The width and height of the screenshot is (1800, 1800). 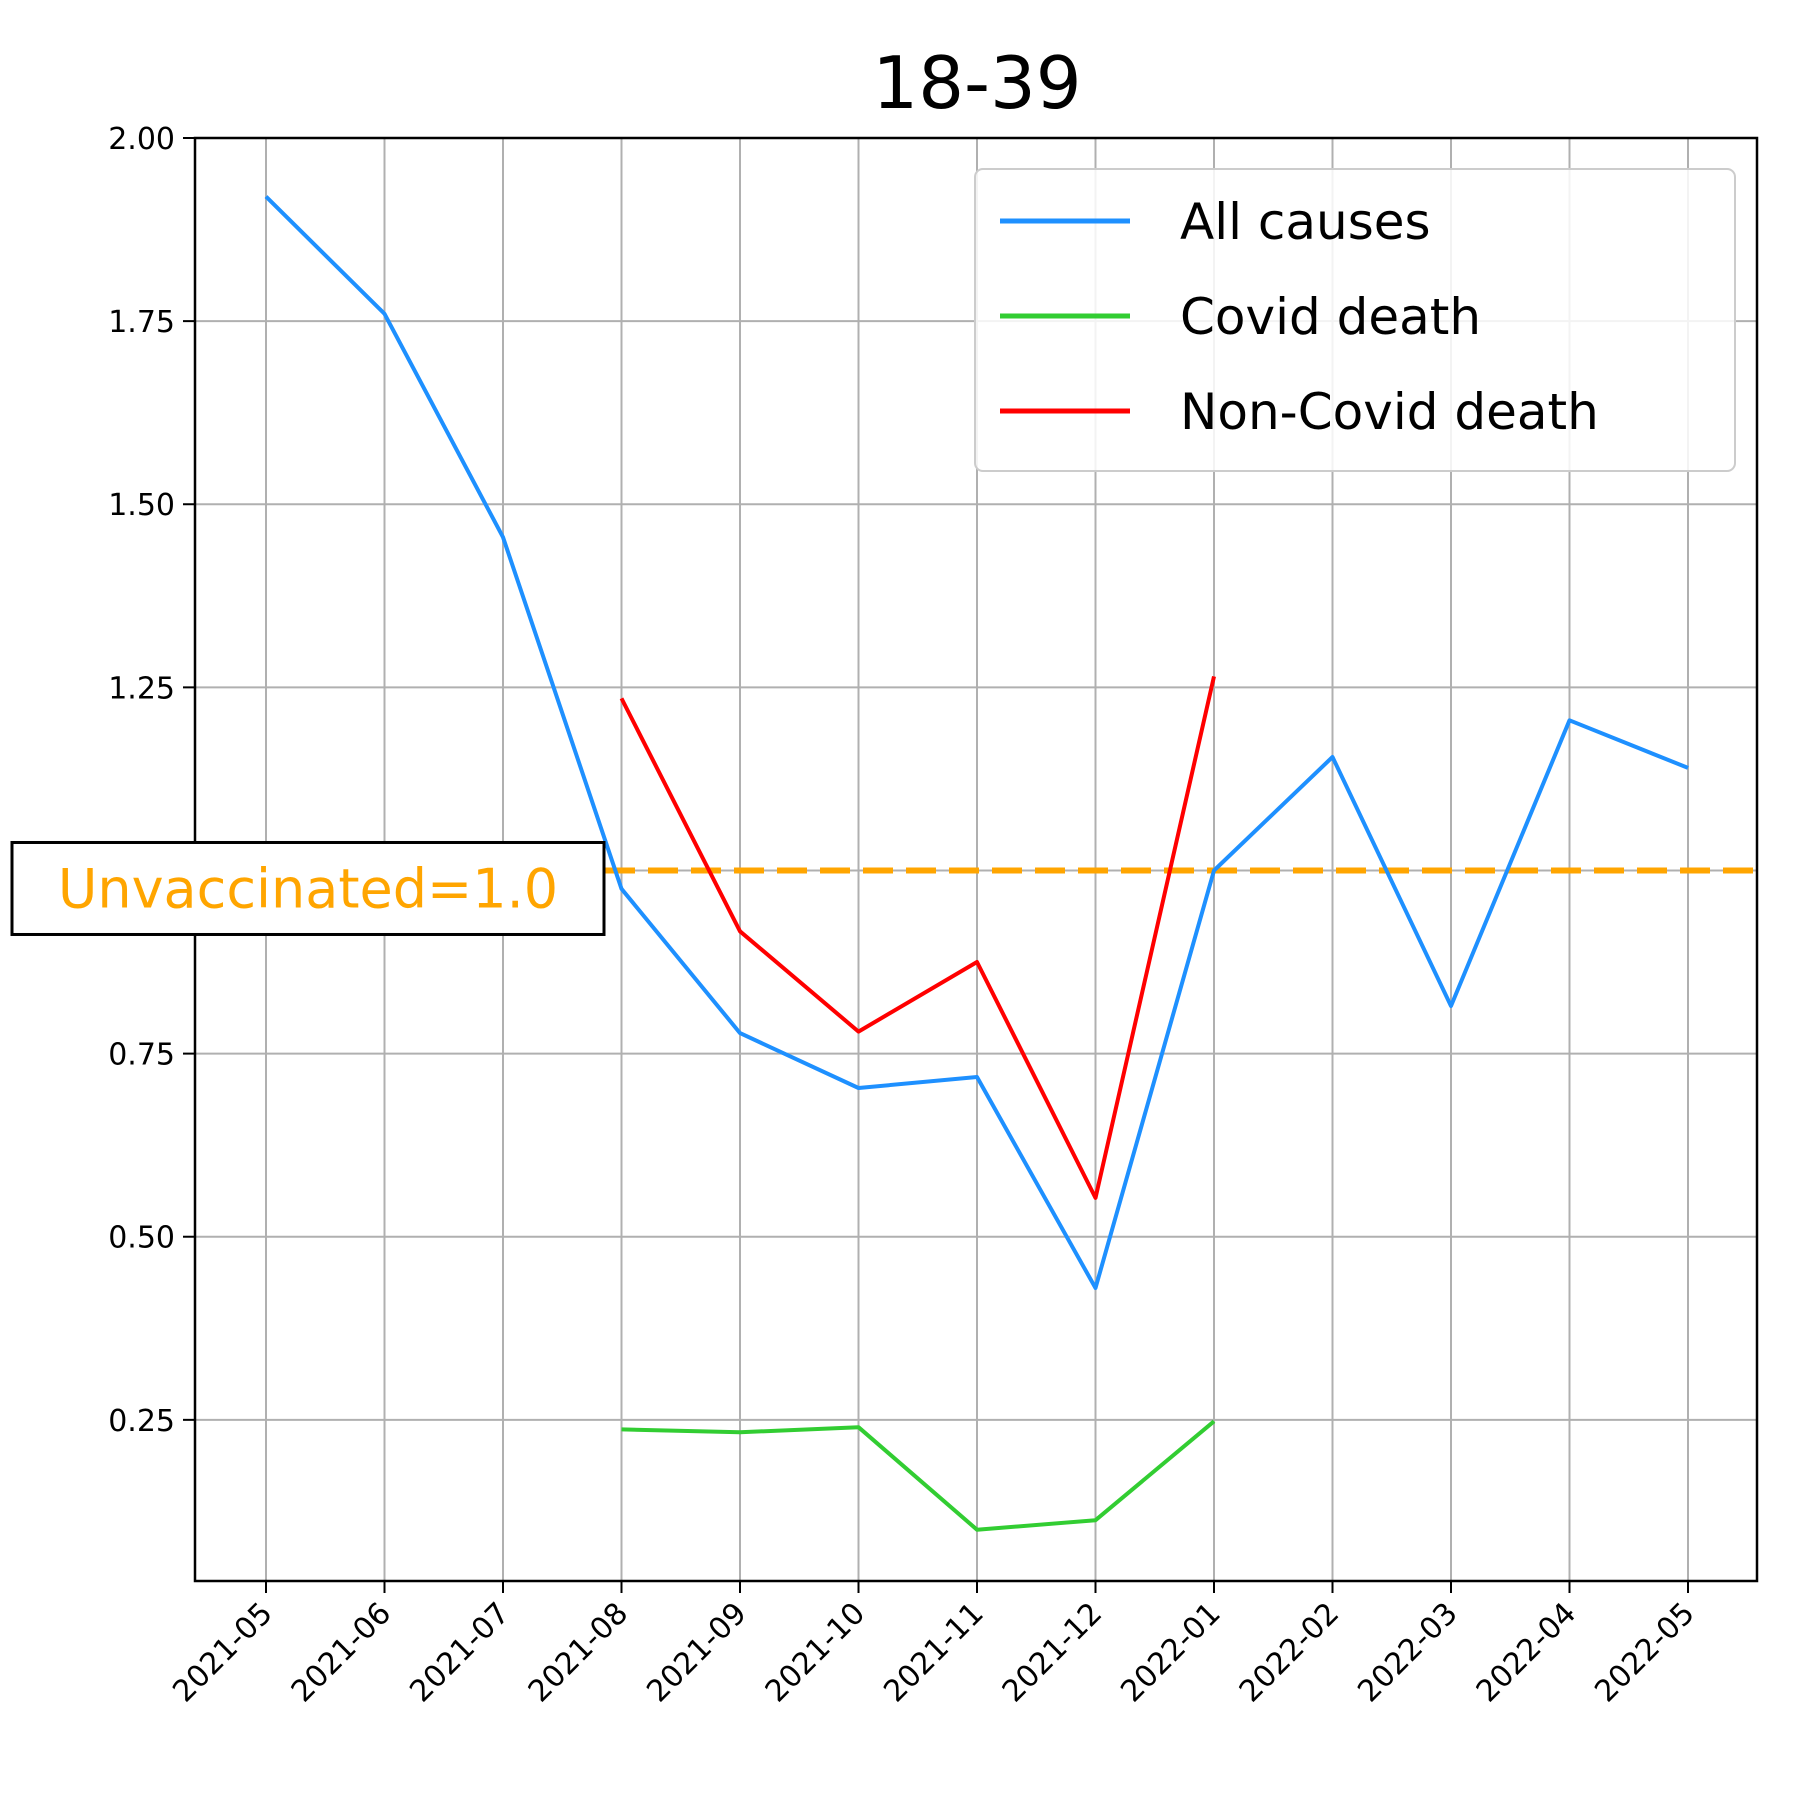 What do you see at coordinates (141, 505) in the screenshot?
I see `y-tick-label: 1.50` at bounding box center [141, 505].